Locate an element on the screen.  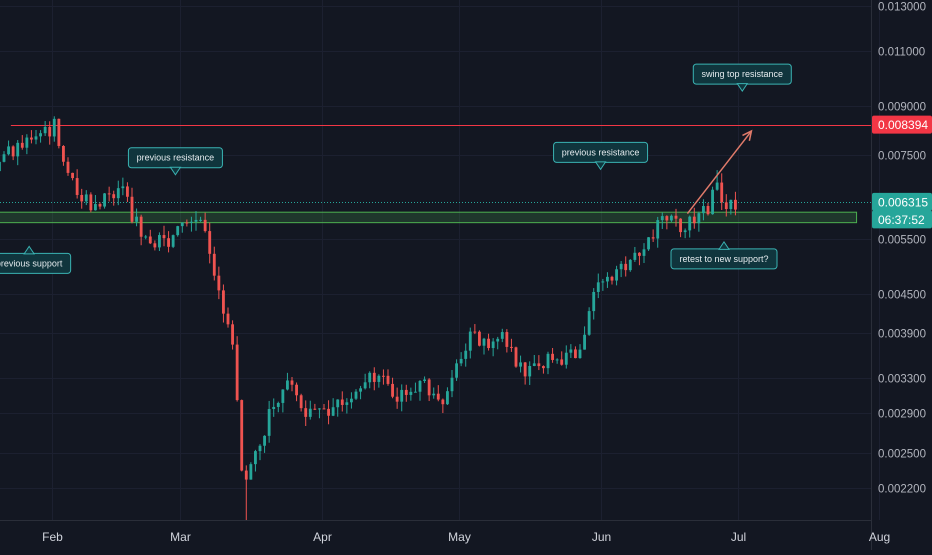
price-tick-label: 0.002500 is located at coordinates (902, 455).